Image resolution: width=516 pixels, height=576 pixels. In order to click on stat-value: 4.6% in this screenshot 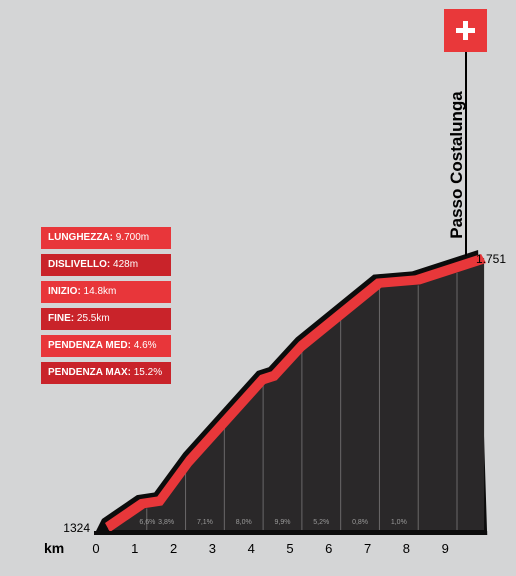, I will do `click(143, 345)`.